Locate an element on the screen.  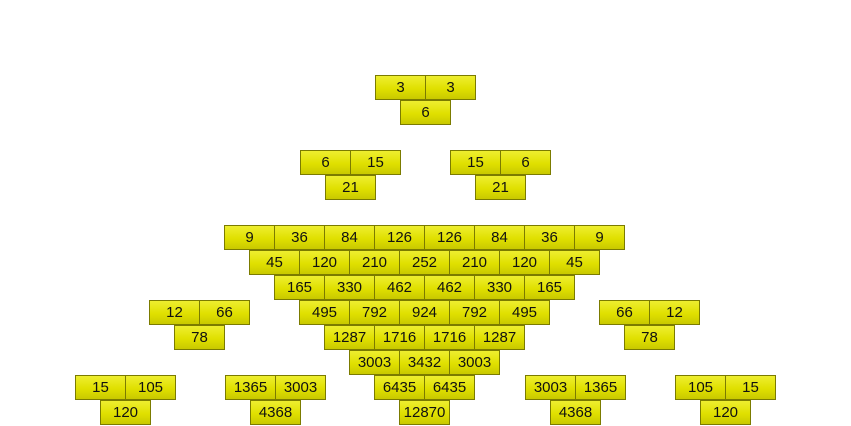
number-cell: 252 is located at coordinates (424, 262).